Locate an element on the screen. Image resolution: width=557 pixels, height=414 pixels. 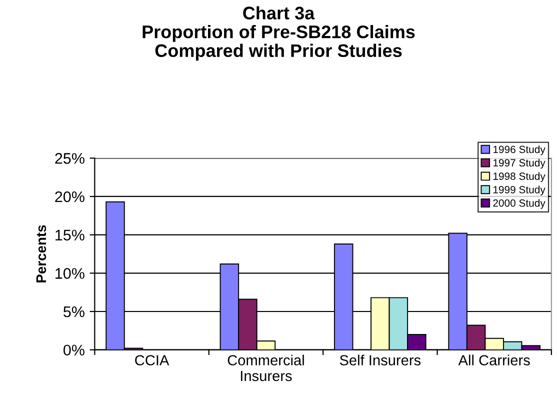
y-tick-label: 15% is located at coordinates (70, 235).